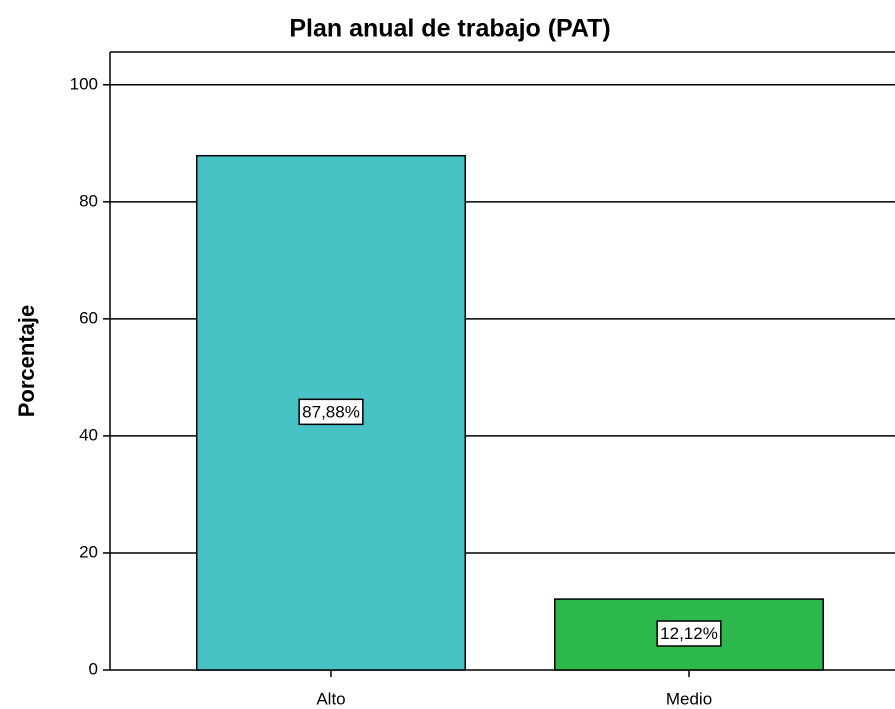 Image resolution: width=895 pixels, height=709 pixels. I want to click on y-tick-label: 40, so click(88, 434).